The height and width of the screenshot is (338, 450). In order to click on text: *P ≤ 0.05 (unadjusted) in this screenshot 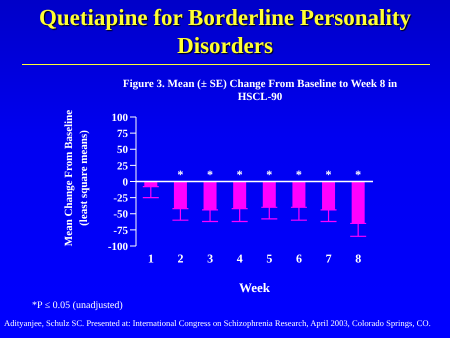, I will do `click(77, 305)`.